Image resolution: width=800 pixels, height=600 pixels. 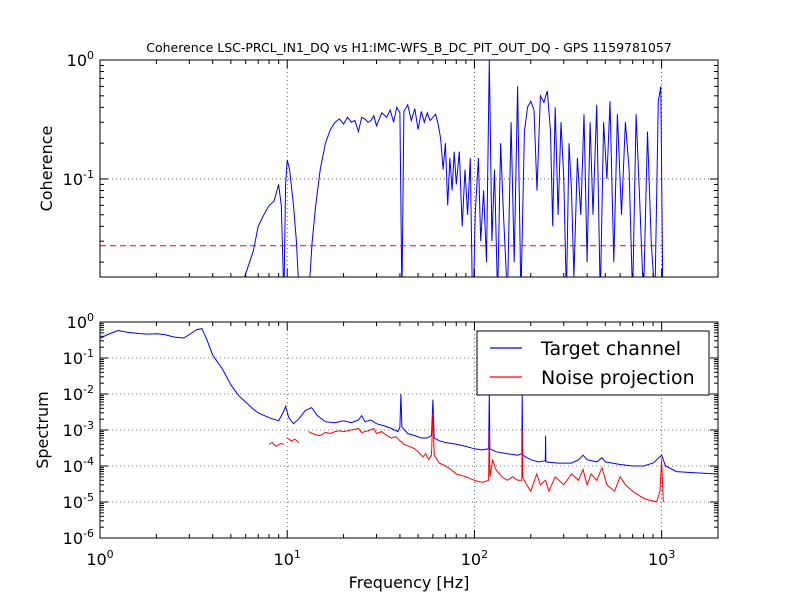 I want to click on y-tick-label: 10⁻⁵, so click(x=78, y=501).